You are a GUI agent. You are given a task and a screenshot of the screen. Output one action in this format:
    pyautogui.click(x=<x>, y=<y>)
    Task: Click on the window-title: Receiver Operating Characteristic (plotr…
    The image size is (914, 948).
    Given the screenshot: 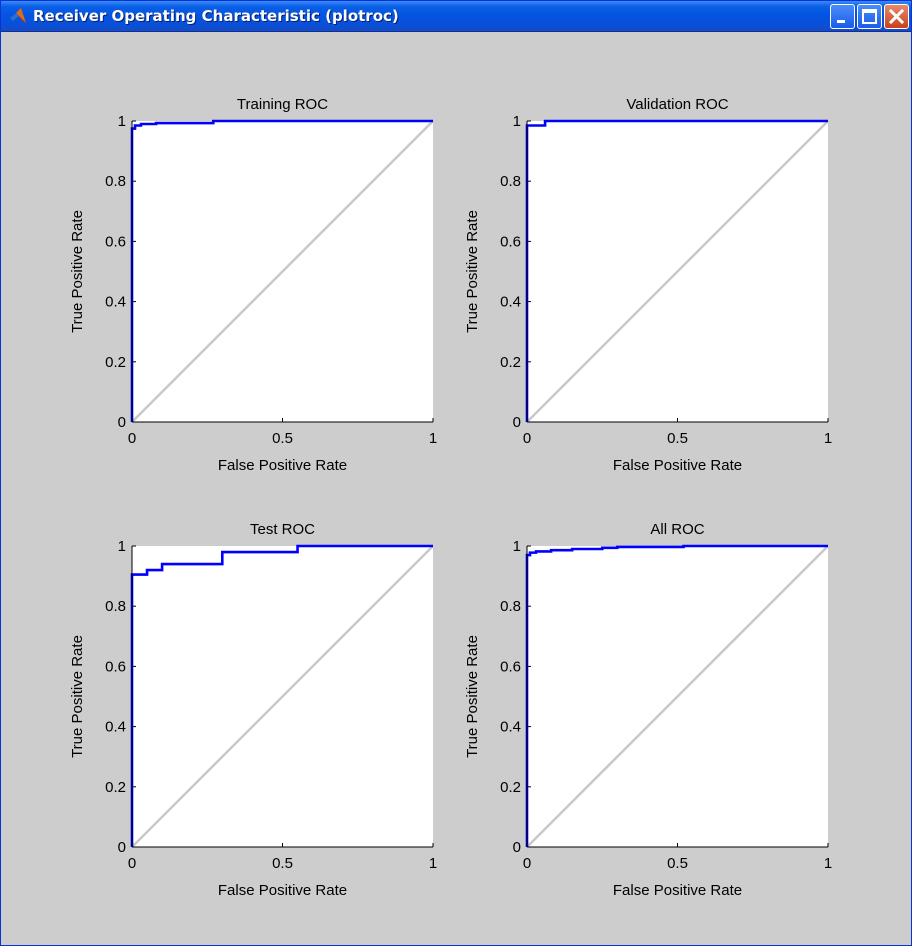 What is the action you would take?
    pyautogui.click(x=216, y=16)
    